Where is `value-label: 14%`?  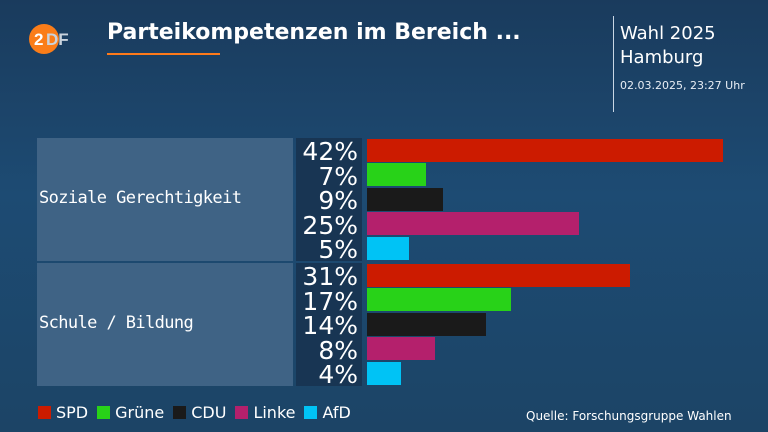
value-label: 14% is located at coordinates (330, 326).